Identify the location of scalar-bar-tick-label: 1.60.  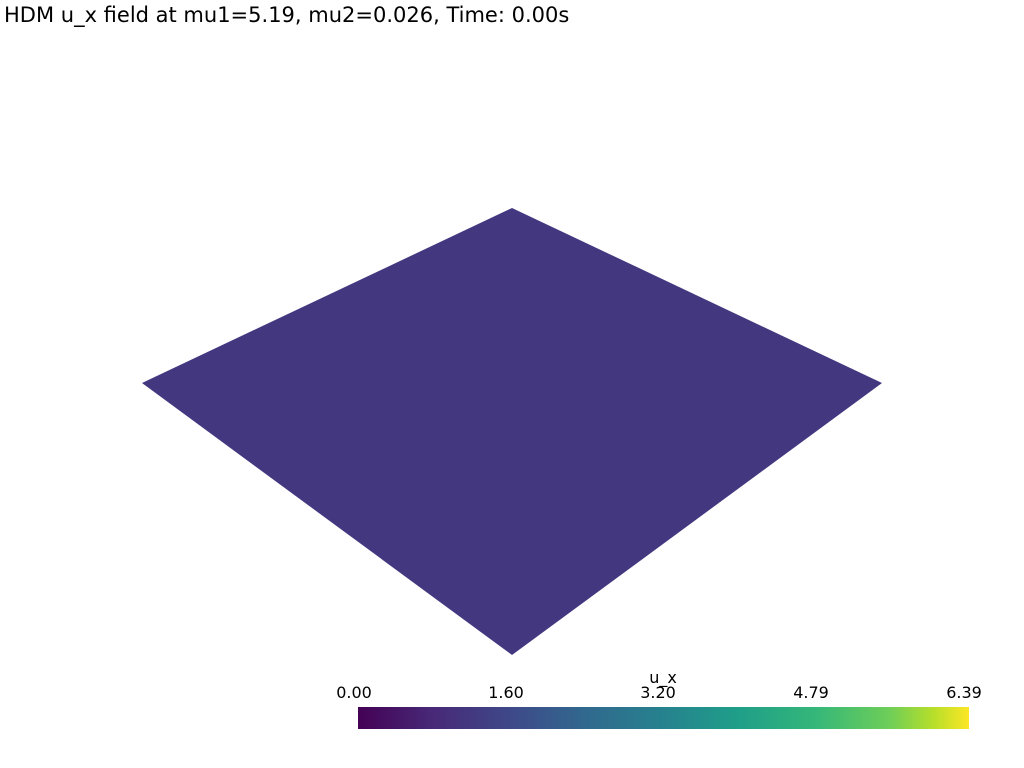
(506, 692).